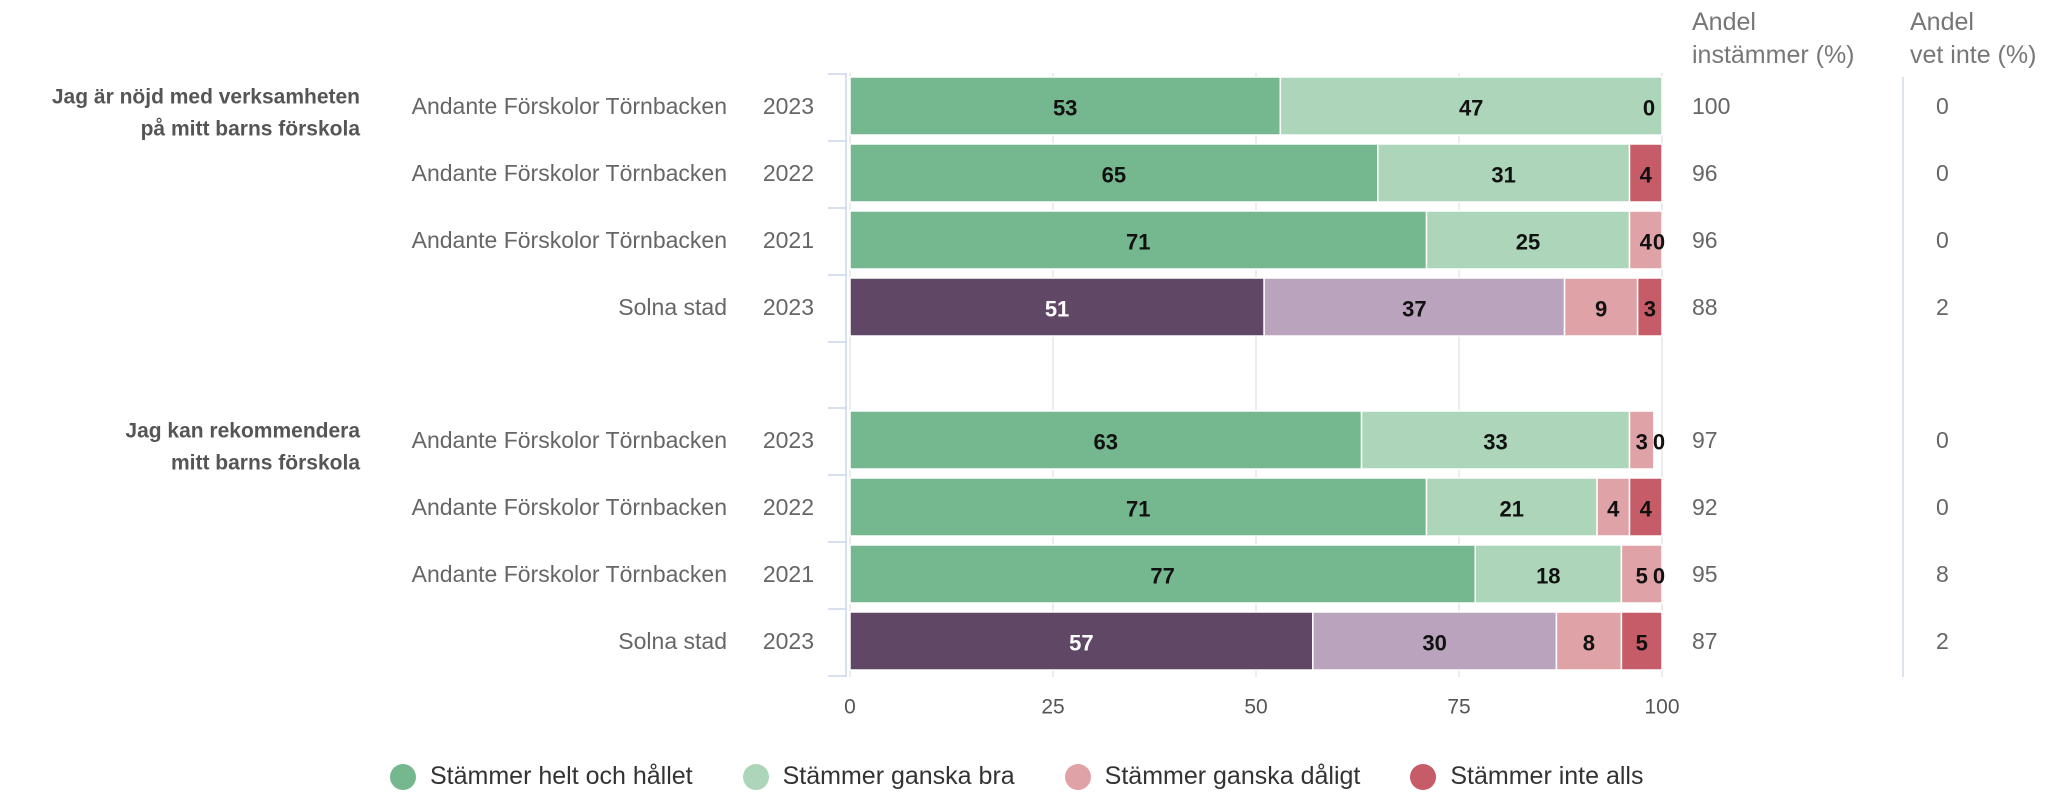  Describe the element at coordinates (1705, 574) in the screenshot. I see `agree-value: 95` at that location.